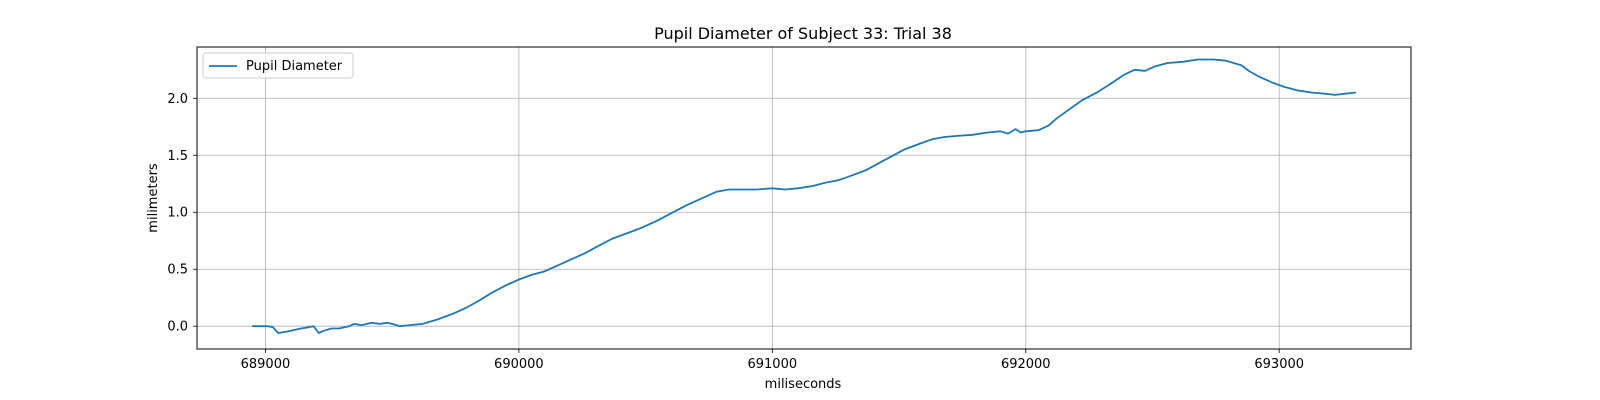  I want to click on y-ticks: 0.0 0.5 1.0 1.5 2.0, so click(182, 213).